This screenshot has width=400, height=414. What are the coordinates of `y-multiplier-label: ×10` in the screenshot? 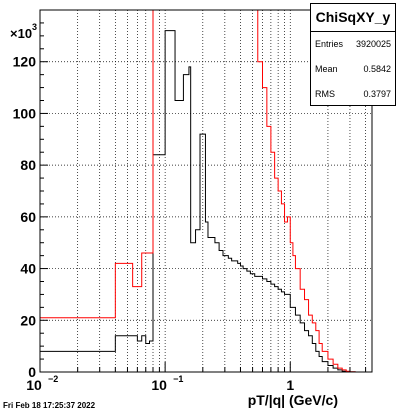 It's located at (21, 33).